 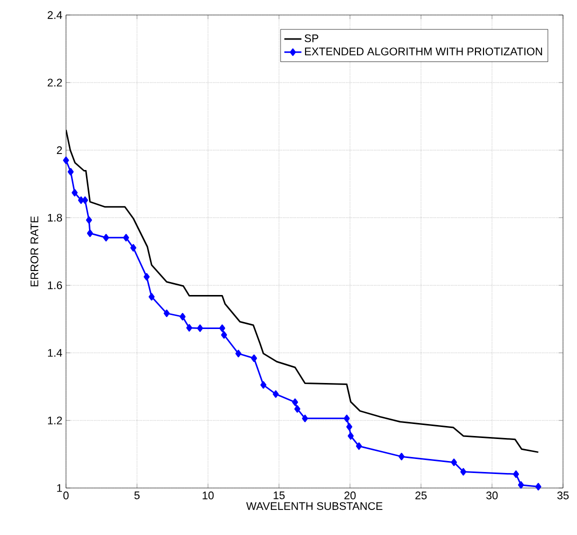 I want to click on y-tick-label: 1.2, so click(x=55, y=420).